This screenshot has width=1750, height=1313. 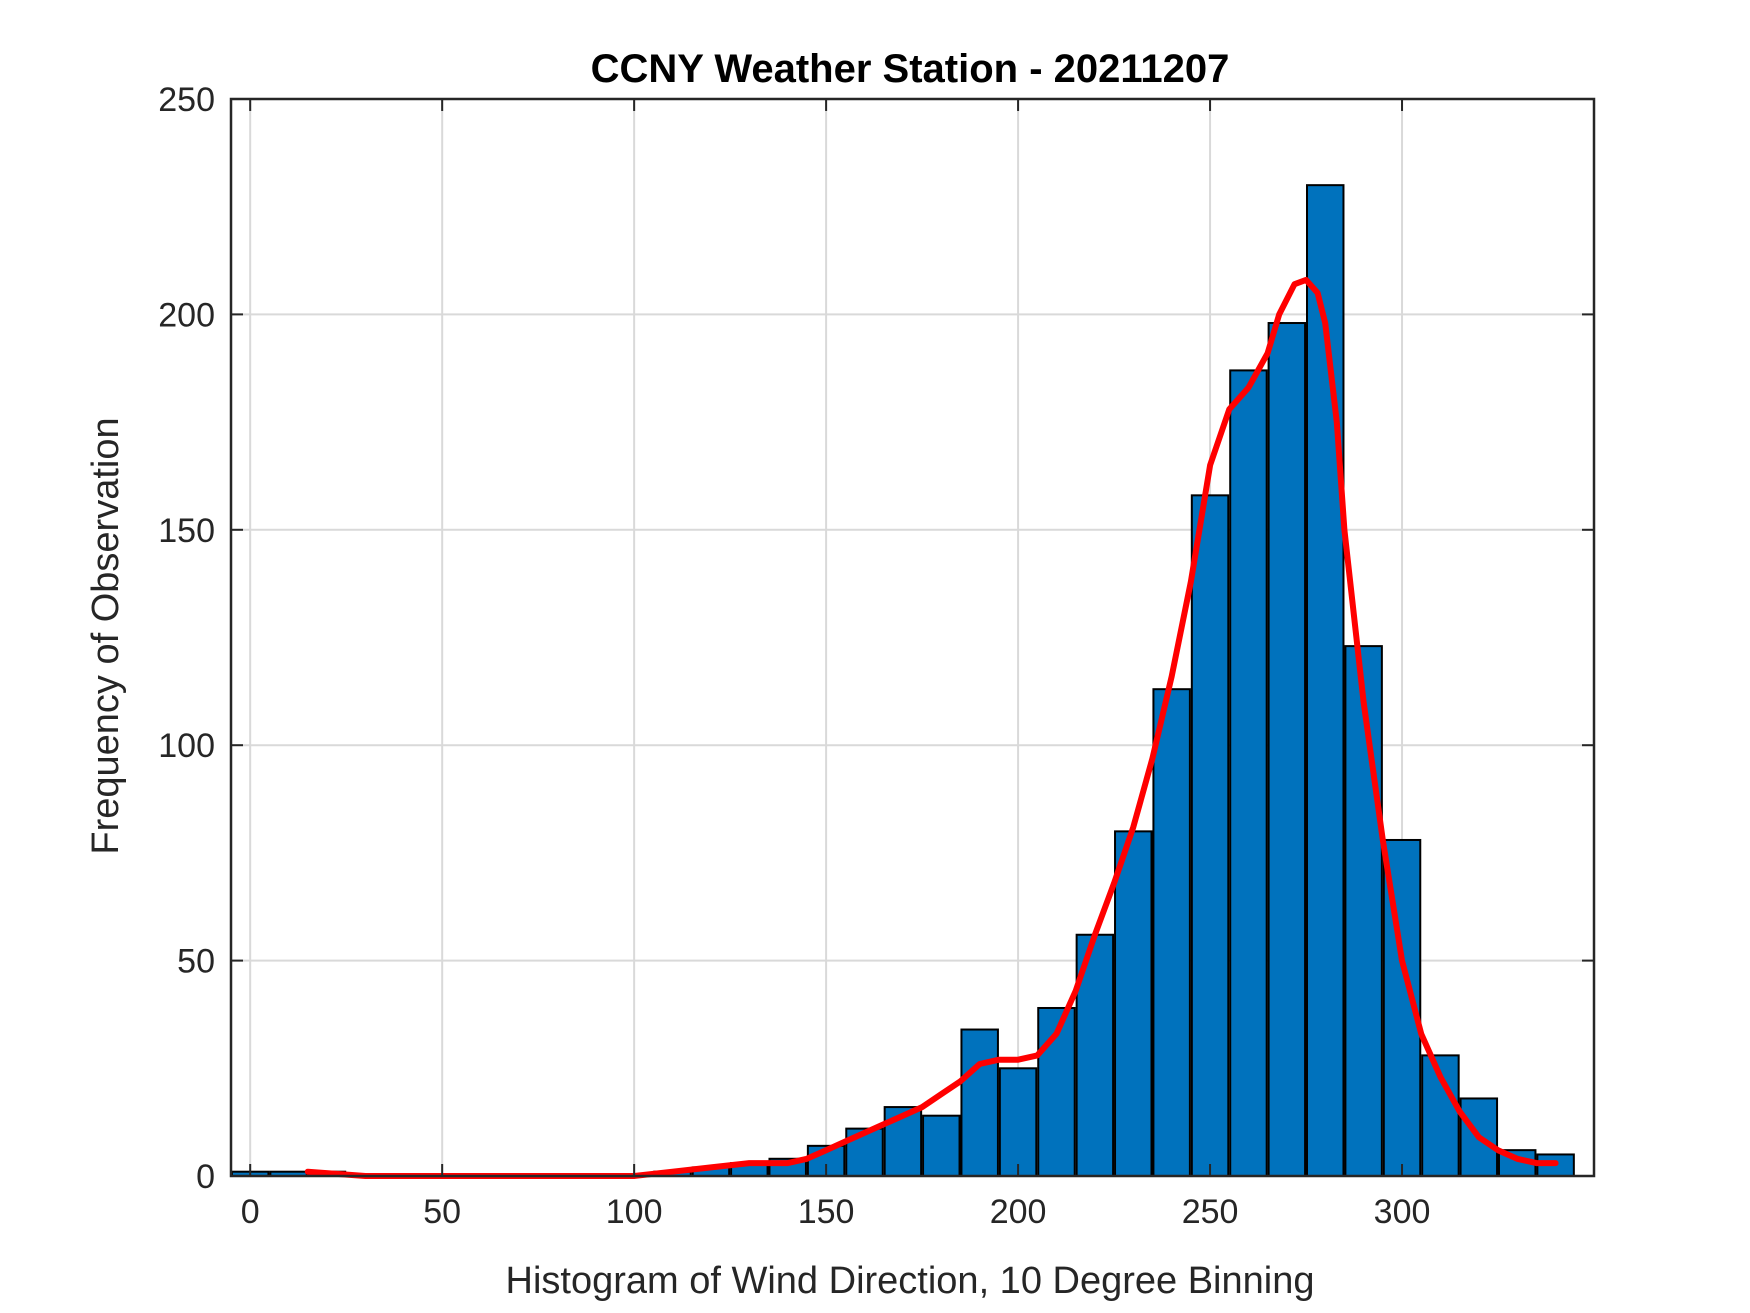 I want to click on x-tick-labels: 0 50 100 150 200 250 300, so click(x=836, y=1212).